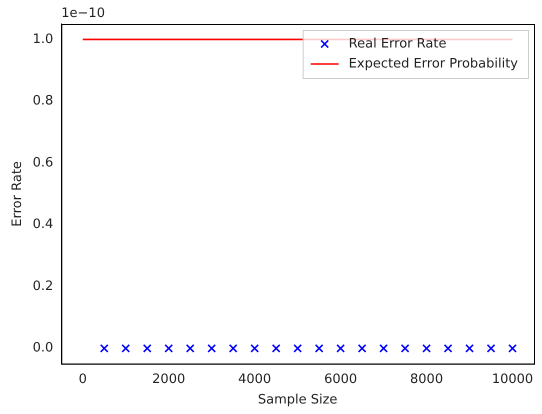 Image resolution: width=542 pixels, height=414 pixels. What do you see at coordinates (298, 400) in the screenshot?
I see `x-axis-title: Sample Size` at bounding box center [298, 400].